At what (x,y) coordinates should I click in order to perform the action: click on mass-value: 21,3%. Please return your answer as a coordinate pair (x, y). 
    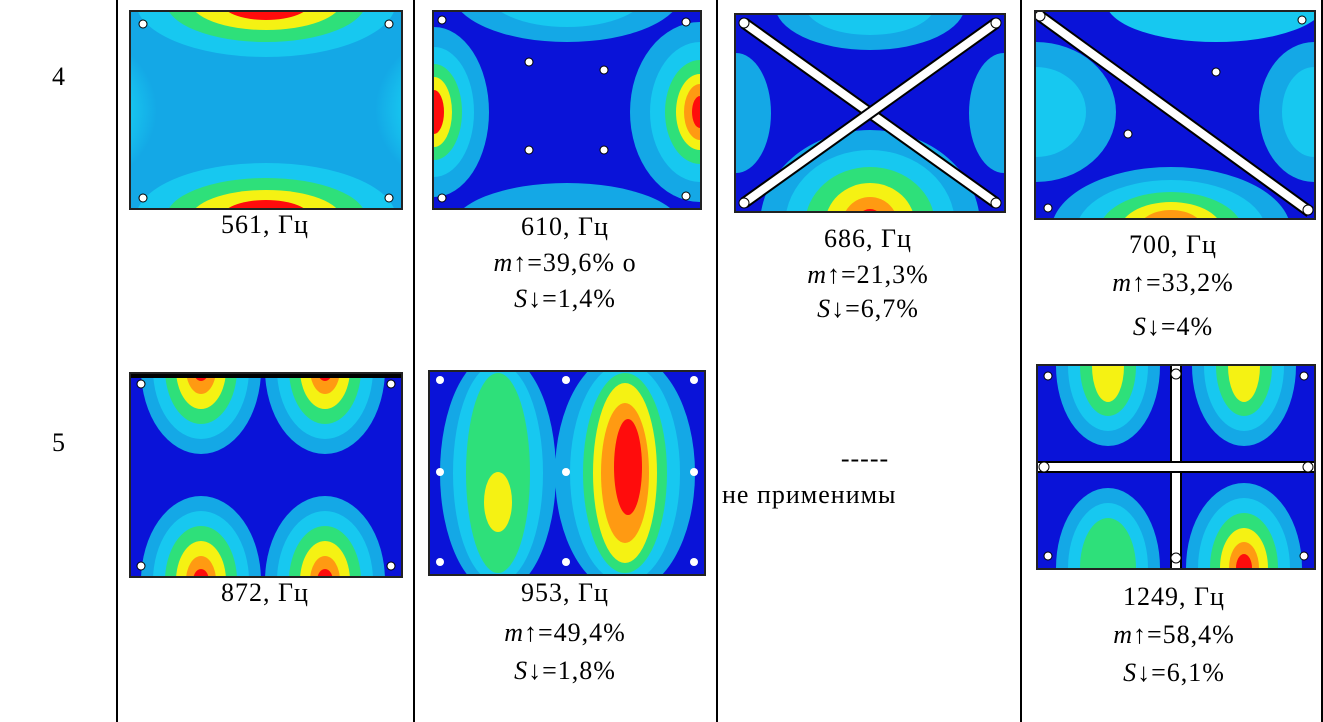
    Looking at the image, I should click on (892, 274).